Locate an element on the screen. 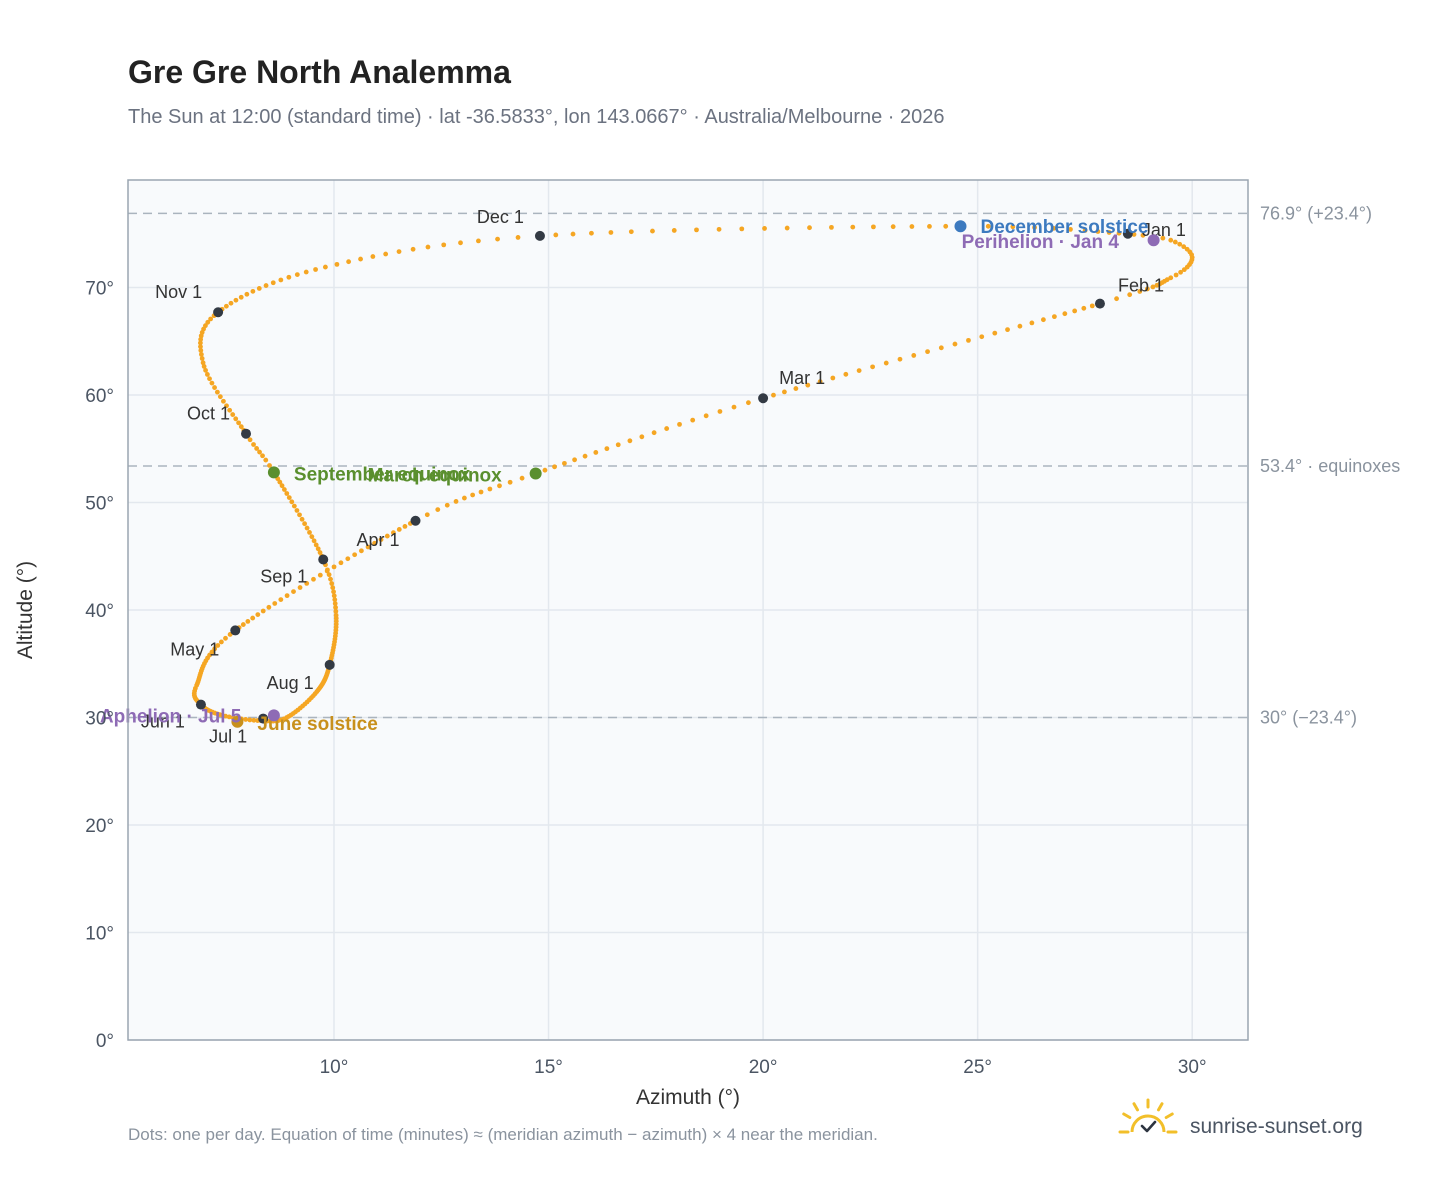 The image size is (1448, 1188). y-tick-label: 70° is located at coordinates (99, 289).